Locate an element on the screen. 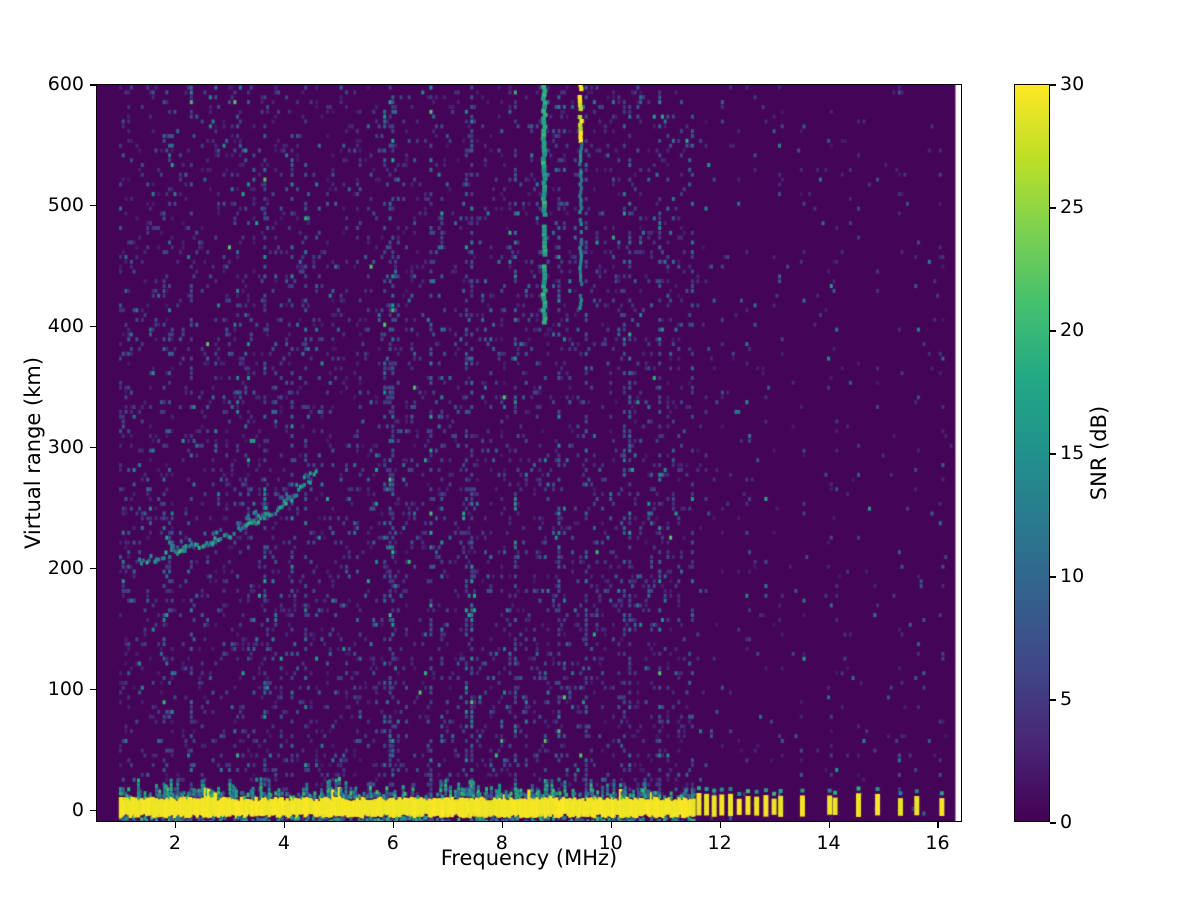  colorbar-tick-label: 30 is located at coordinates (1072, 84).